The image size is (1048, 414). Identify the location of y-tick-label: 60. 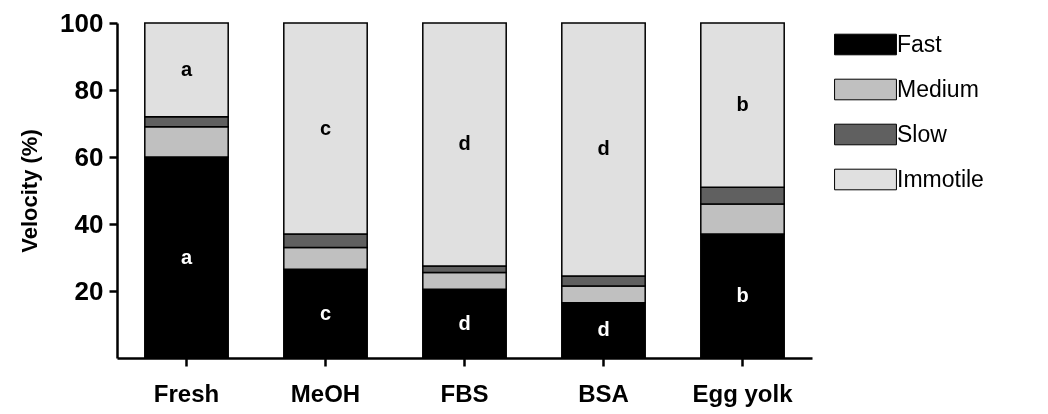
(89, 156).